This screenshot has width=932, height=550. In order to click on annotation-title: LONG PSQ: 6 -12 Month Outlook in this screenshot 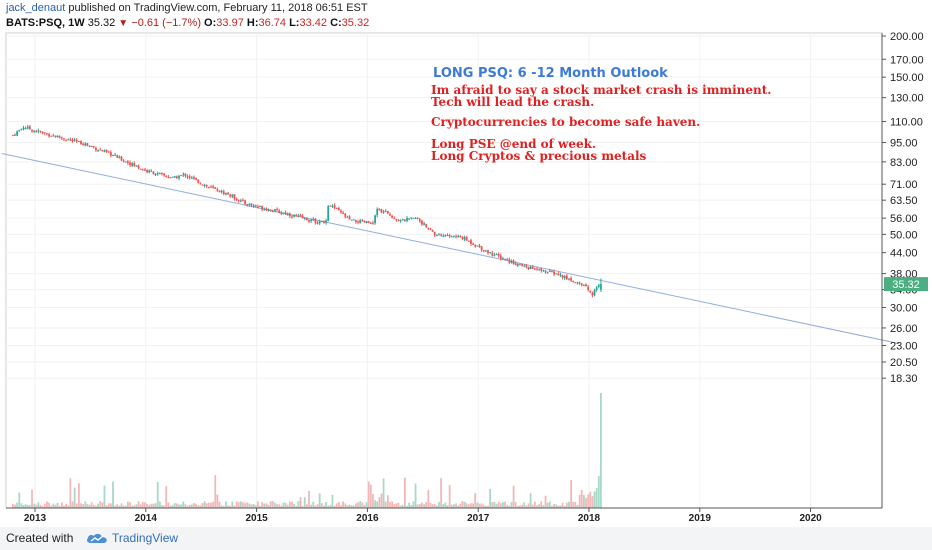, I will do `click(550, 73)`.